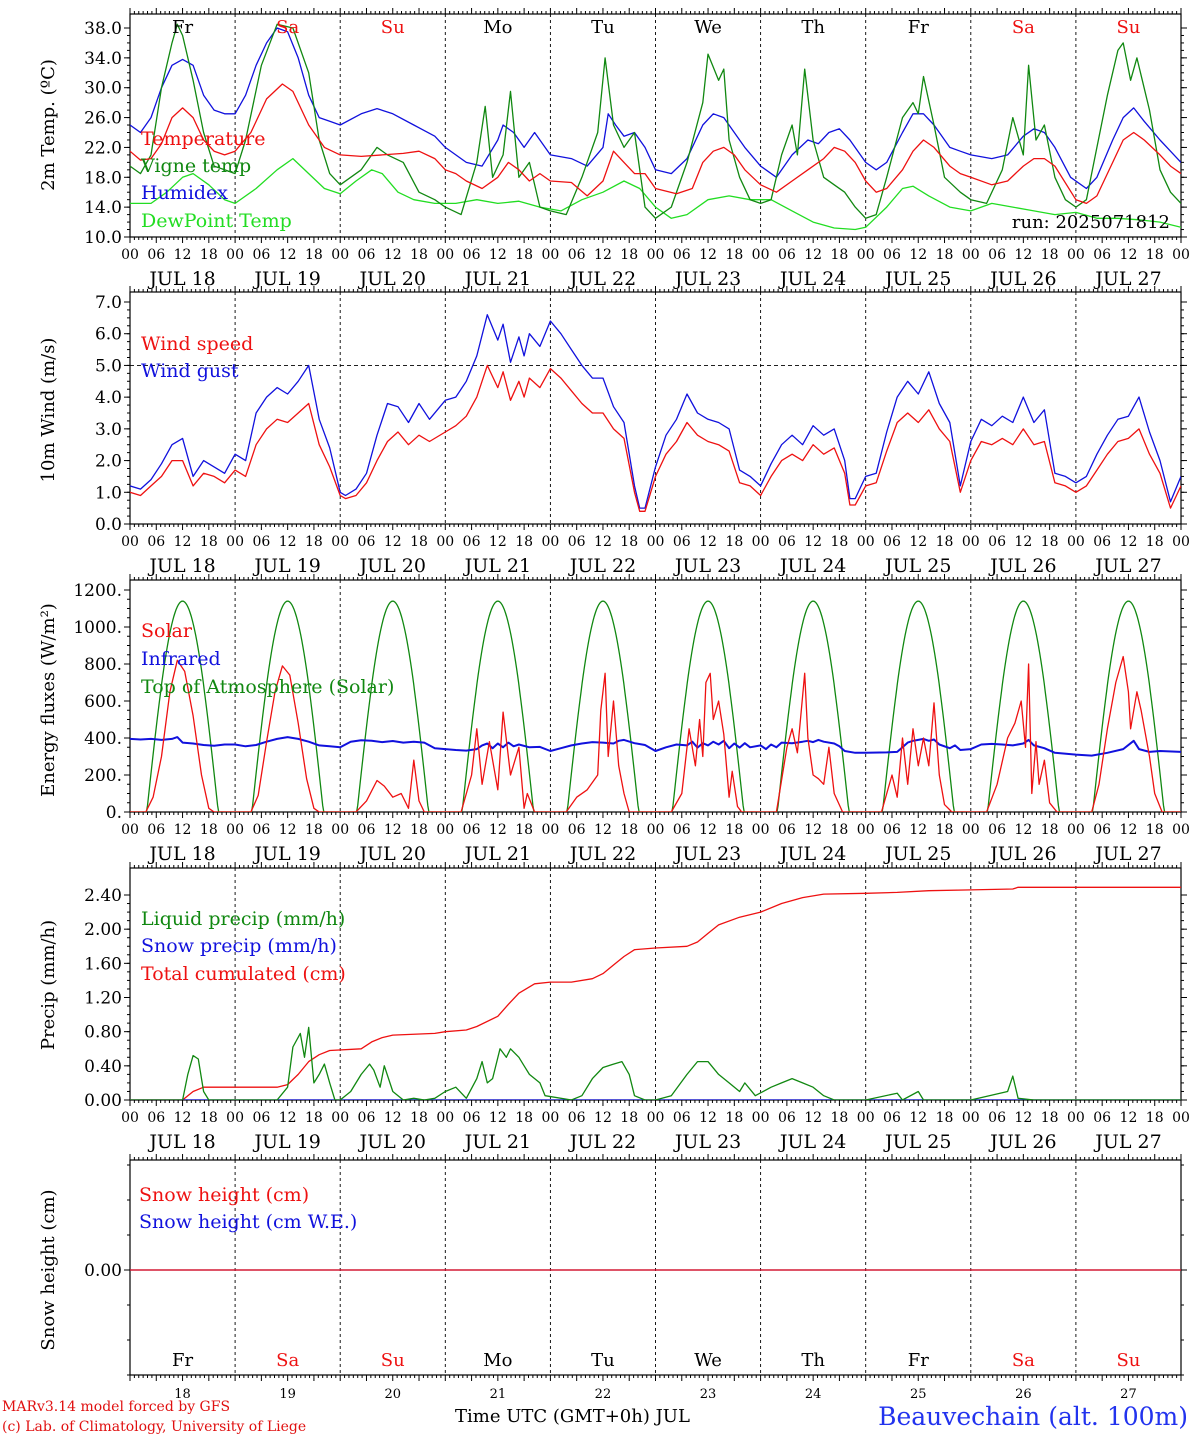 Image resolution: width=1194 pixels, height=1440 pixels. Describe the element at coordinates (103, 1033) in the screenshot. I see `y-tick-label: 0.80` at that location.